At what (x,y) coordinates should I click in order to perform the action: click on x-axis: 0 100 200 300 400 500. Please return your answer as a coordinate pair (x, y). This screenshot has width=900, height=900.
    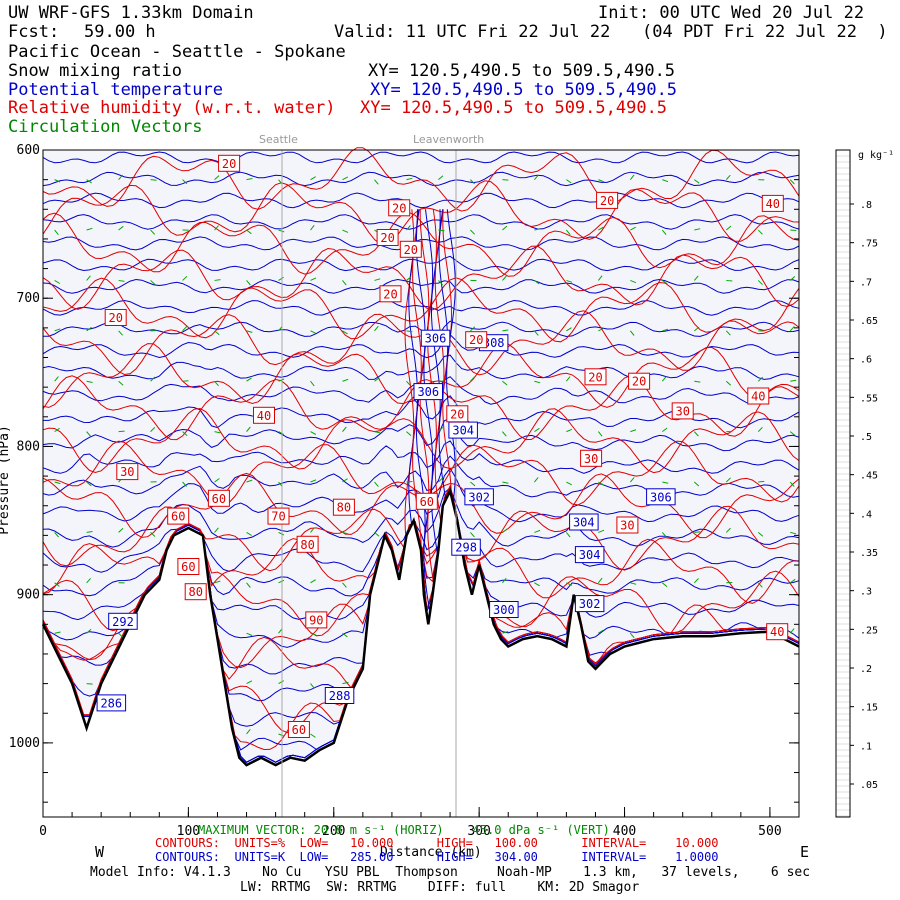
    Looking at the image, I should click on (419, 823).